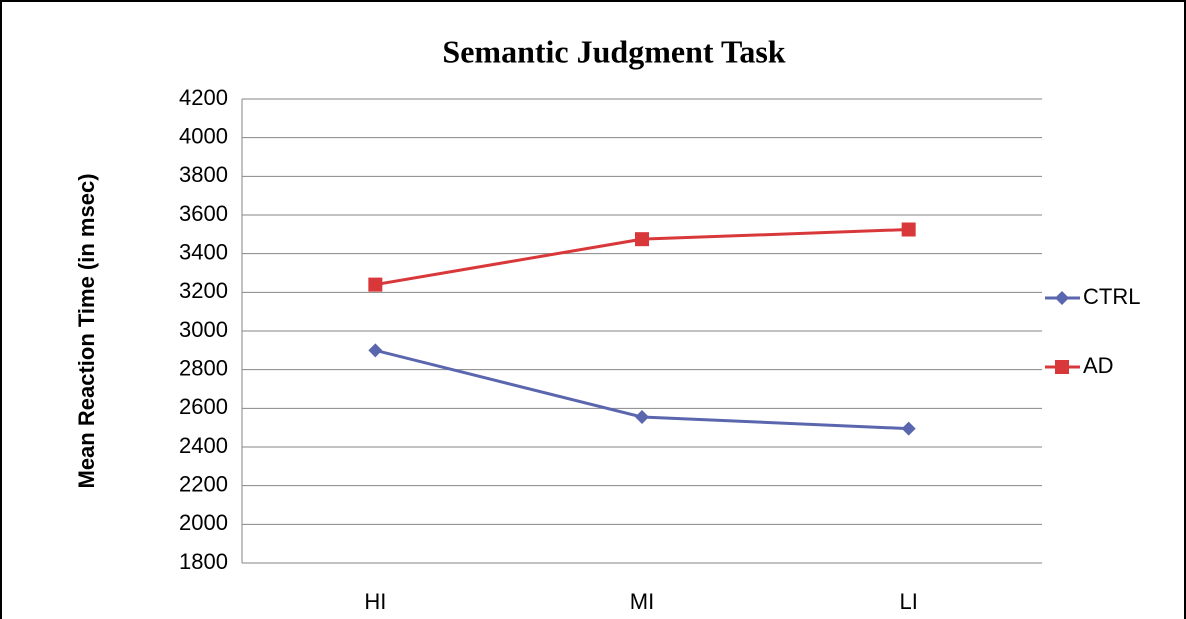  What do you see at coordinates (1098, 365) in the screenshot?
I see `legend-label: AD` at bounding box center [1098, 365].